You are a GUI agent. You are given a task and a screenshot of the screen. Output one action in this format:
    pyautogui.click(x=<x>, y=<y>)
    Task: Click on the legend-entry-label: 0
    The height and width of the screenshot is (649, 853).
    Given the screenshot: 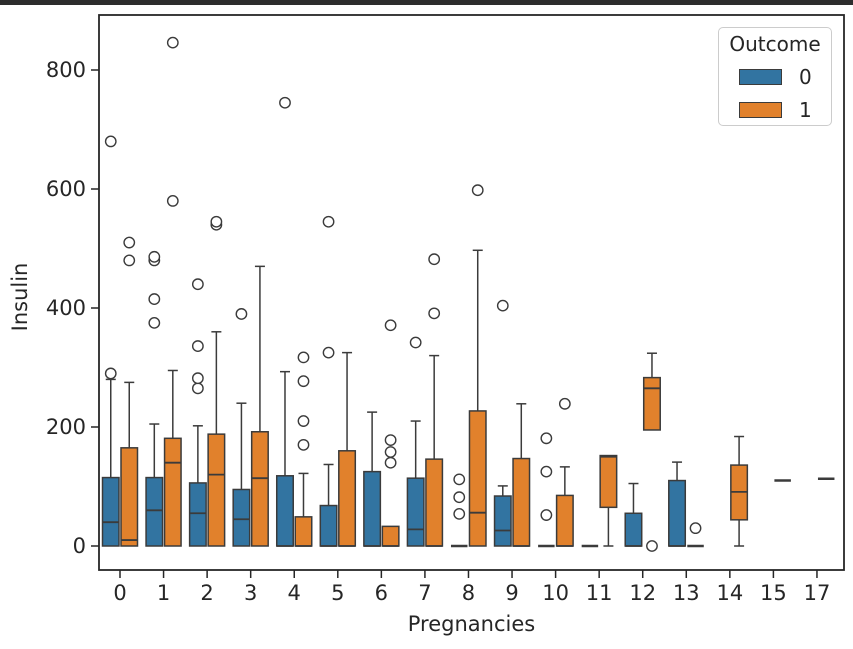 What is the action you would take?
    pyautogui.click(x=805, y=77)
    